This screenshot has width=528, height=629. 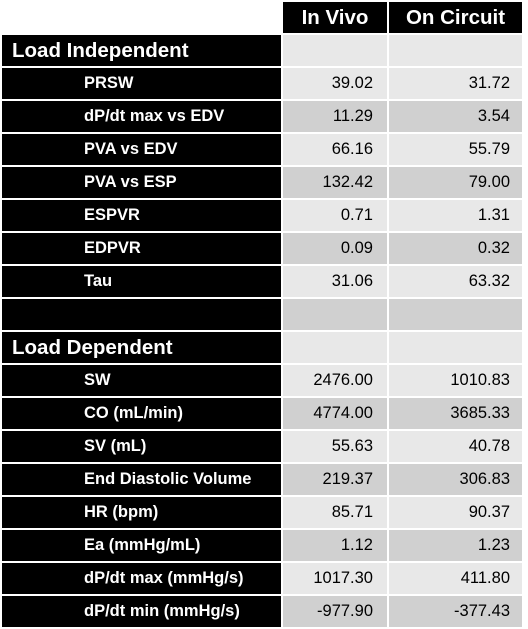 What do you see at coordinates (141, 116) in the screenshot?
I see `row-label: dP/dt max vs EDV` at bounding box center [141, 116].